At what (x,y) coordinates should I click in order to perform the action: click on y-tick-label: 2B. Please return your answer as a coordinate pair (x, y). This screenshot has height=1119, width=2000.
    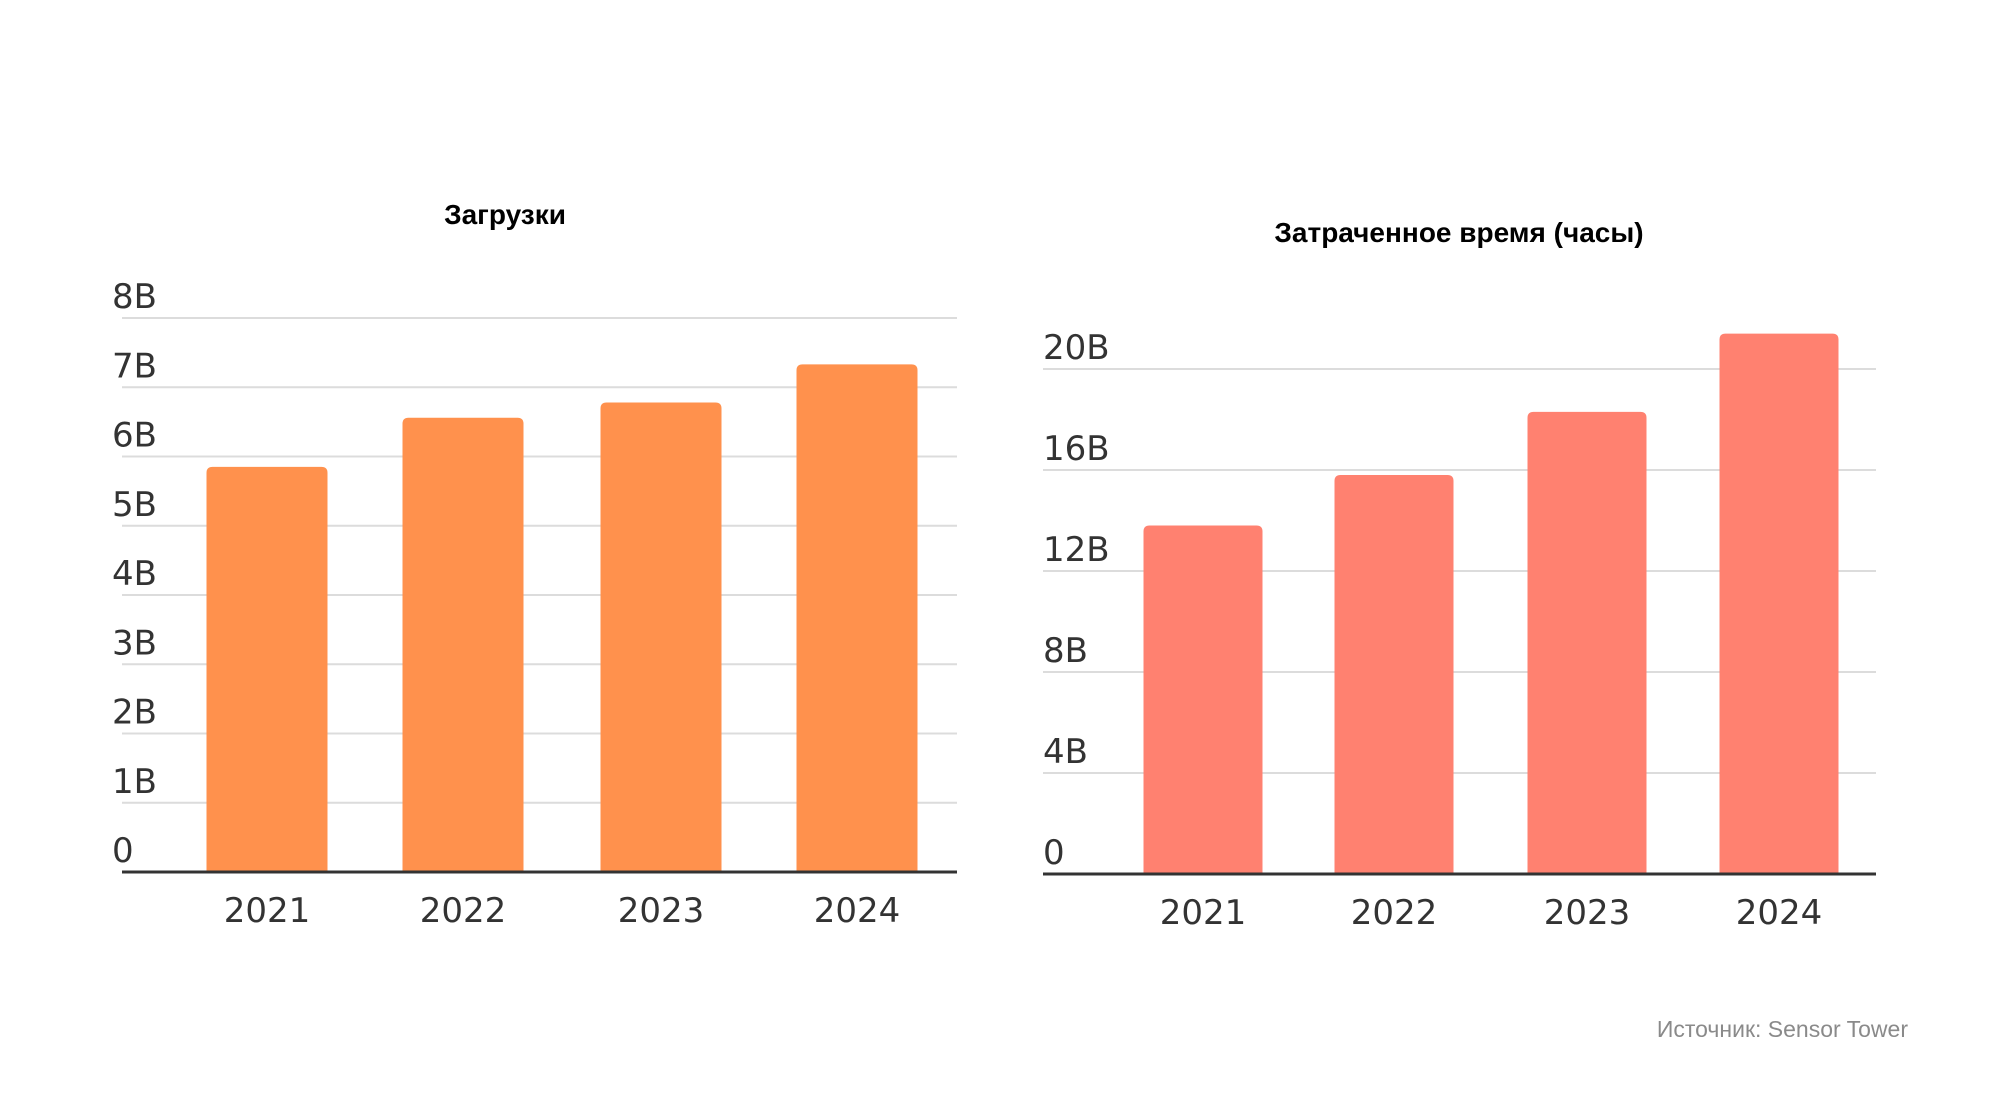
    Looking at the image, I should click on (134, 713).